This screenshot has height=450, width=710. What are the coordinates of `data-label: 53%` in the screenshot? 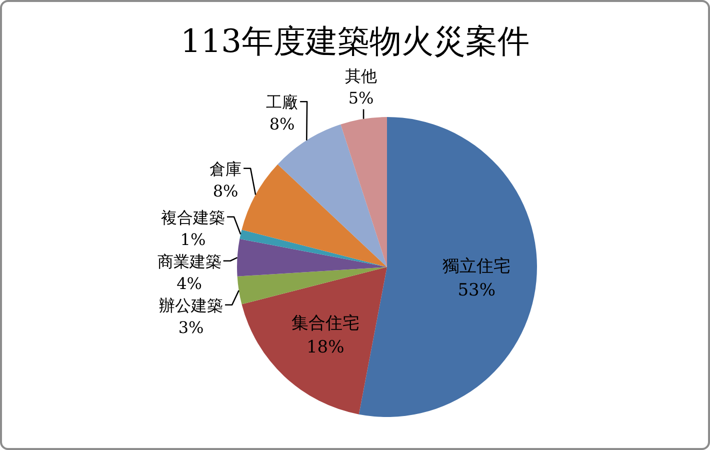 It's located at (477, 290).